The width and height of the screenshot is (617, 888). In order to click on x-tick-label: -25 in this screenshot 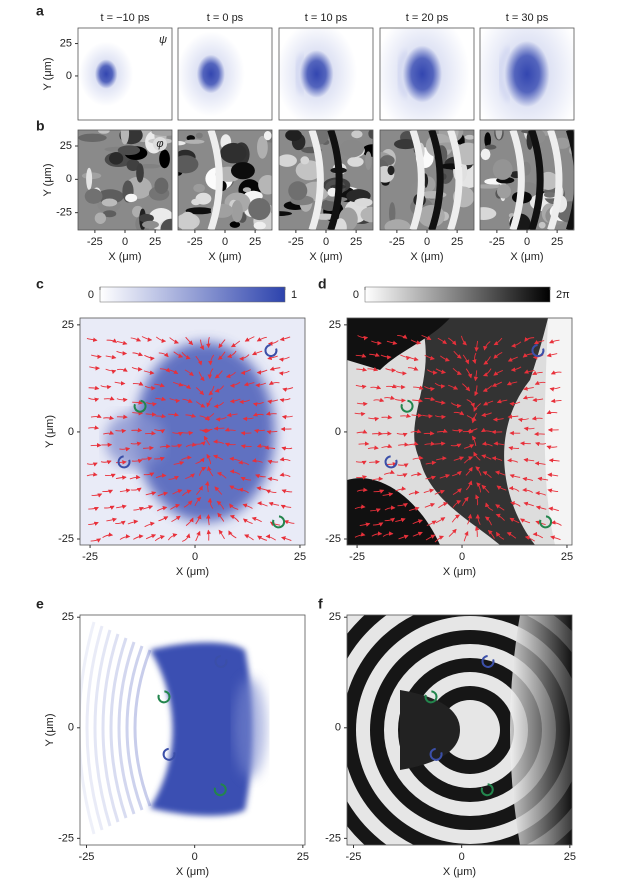, I will do `click(397, 242)`.